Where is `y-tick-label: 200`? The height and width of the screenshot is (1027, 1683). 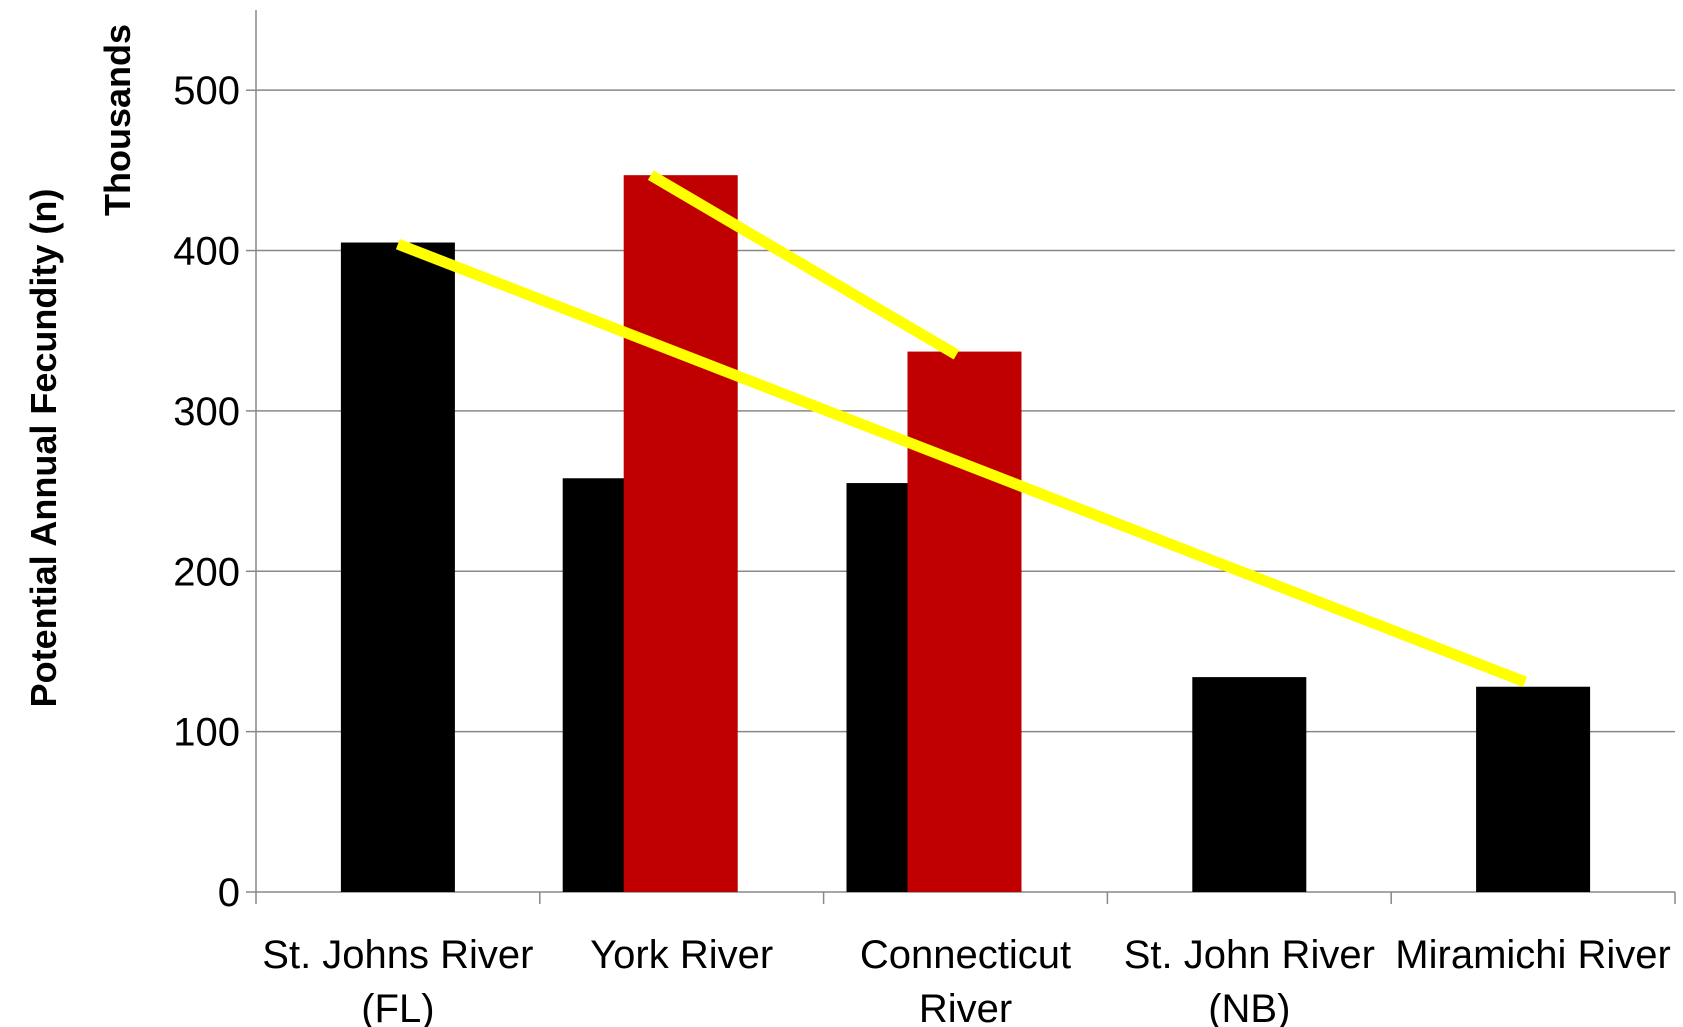
y-tick-label: 200 is located at coordinates (206, 572).